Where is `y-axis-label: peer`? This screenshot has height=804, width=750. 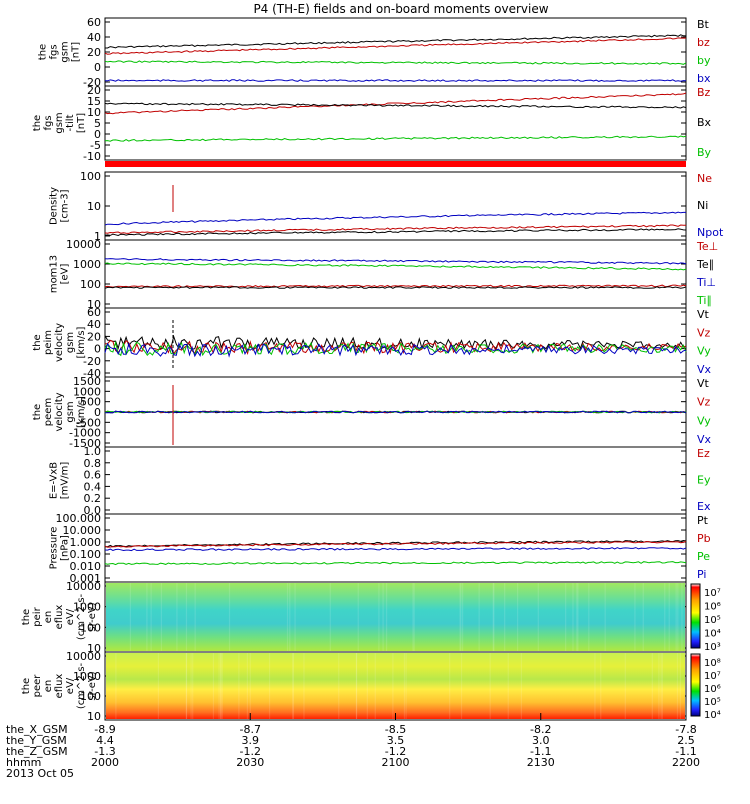 y-axis-label: peer is located at coordinates (37, 686).